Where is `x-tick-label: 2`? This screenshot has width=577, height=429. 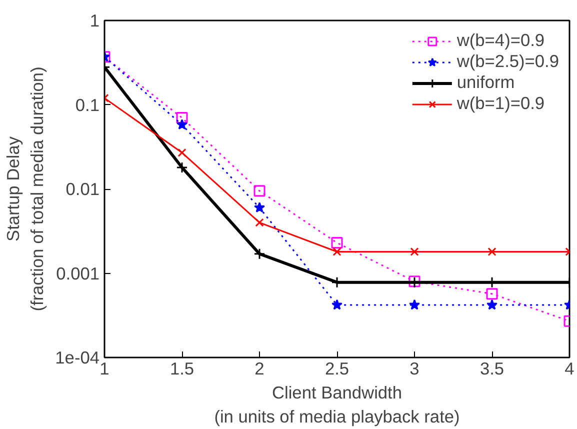 x-tick-label: 2 is located at coordinates (259, 368).